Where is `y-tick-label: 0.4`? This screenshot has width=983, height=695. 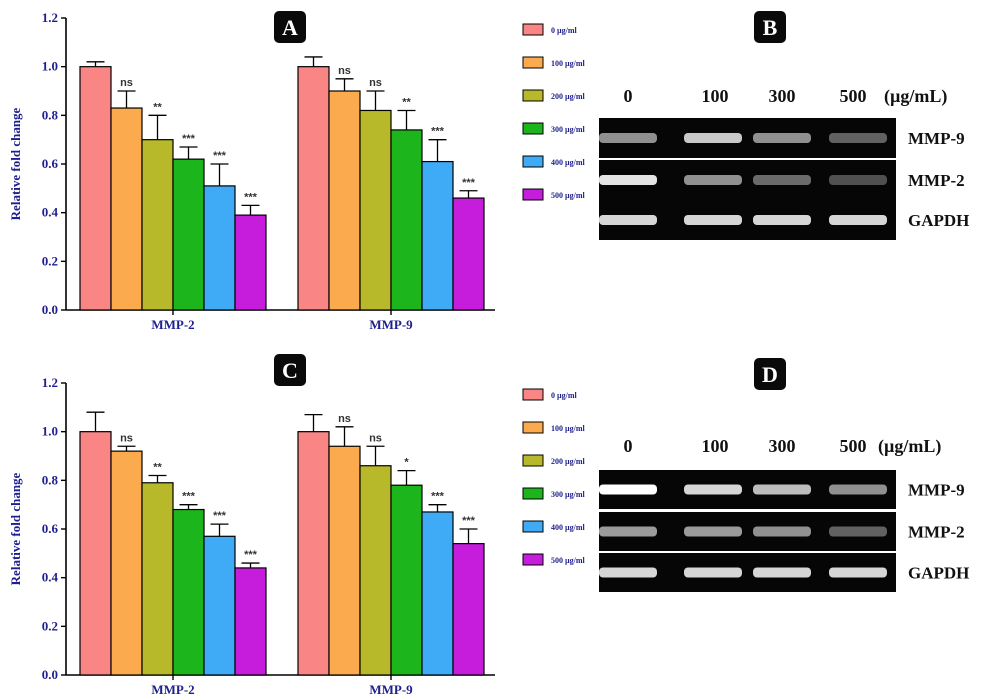 y-tick-label: 0.4 is located at coordinates (50, 577).